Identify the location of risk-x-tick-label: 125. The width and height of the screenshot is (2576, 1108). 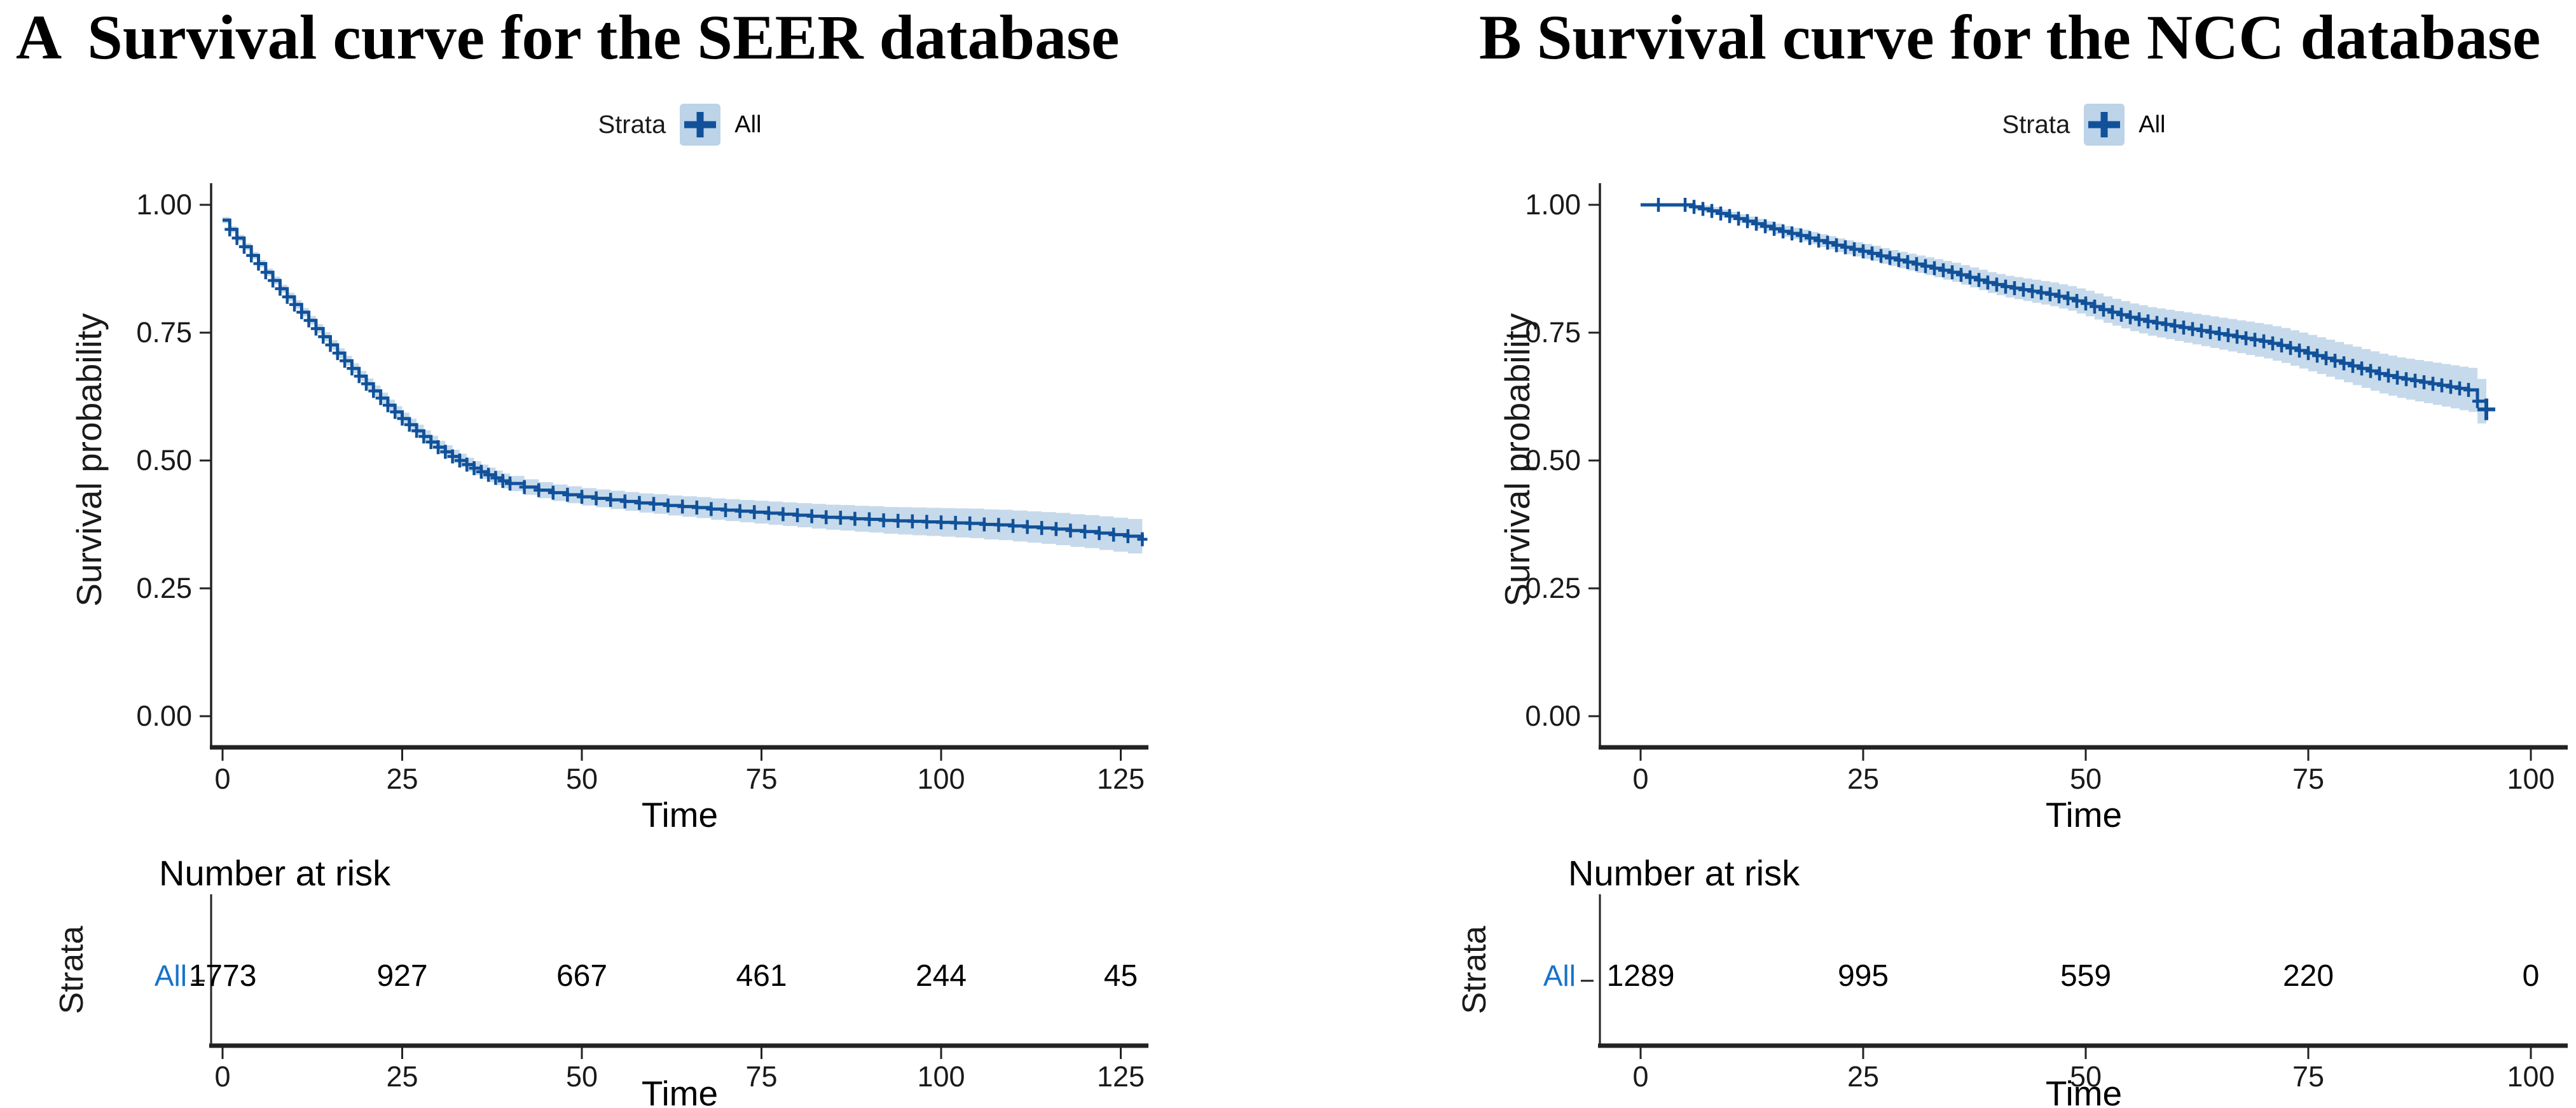
(1121, 1076).